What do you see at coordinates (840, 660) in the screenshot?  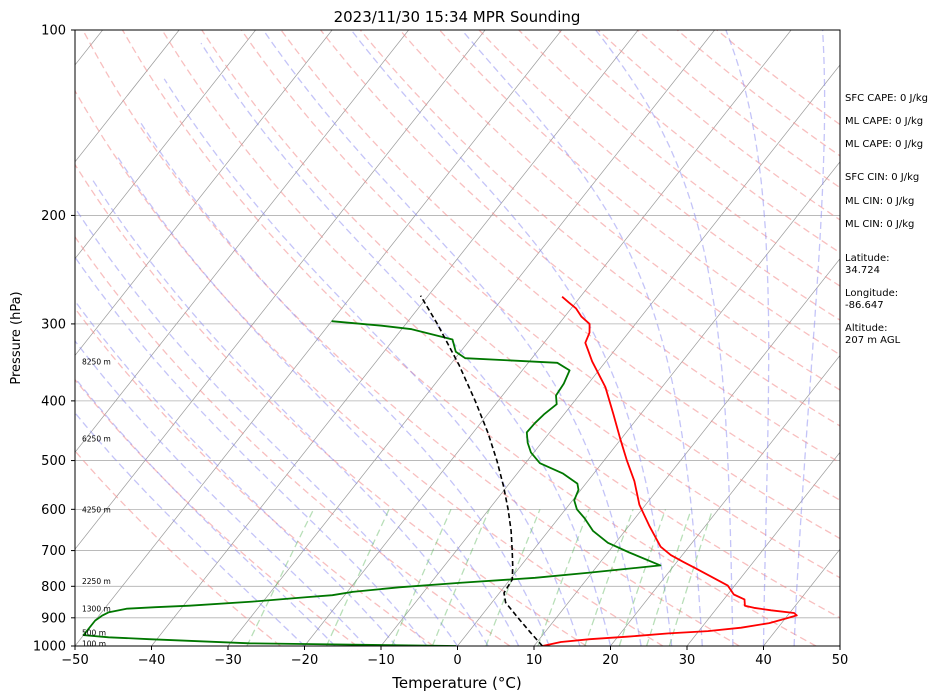 I see `x-tick-label: 50` at bounding box center [840, 660].